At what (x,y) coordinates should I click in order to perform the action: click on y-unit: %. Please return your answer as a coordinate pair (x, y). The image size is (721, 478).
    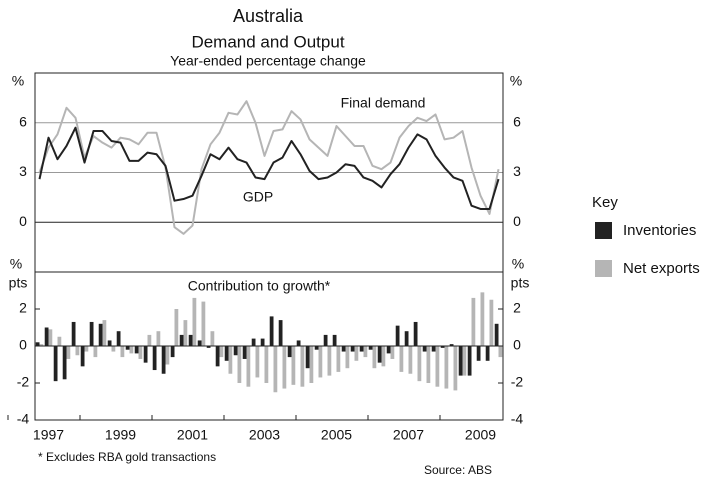
    Looking at the image, I should click on (518, 264).